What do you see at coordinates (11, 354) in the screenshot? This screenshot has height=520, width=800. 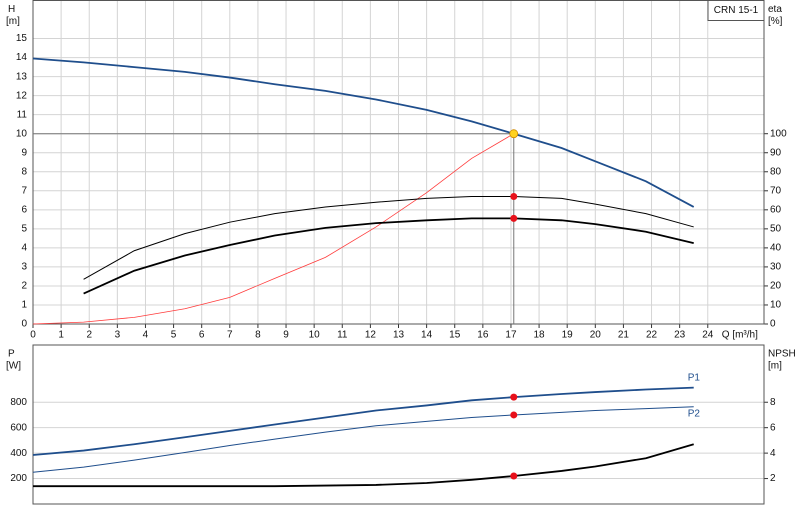 I see `y-axis-label: P` at bounding box center [11, 354].